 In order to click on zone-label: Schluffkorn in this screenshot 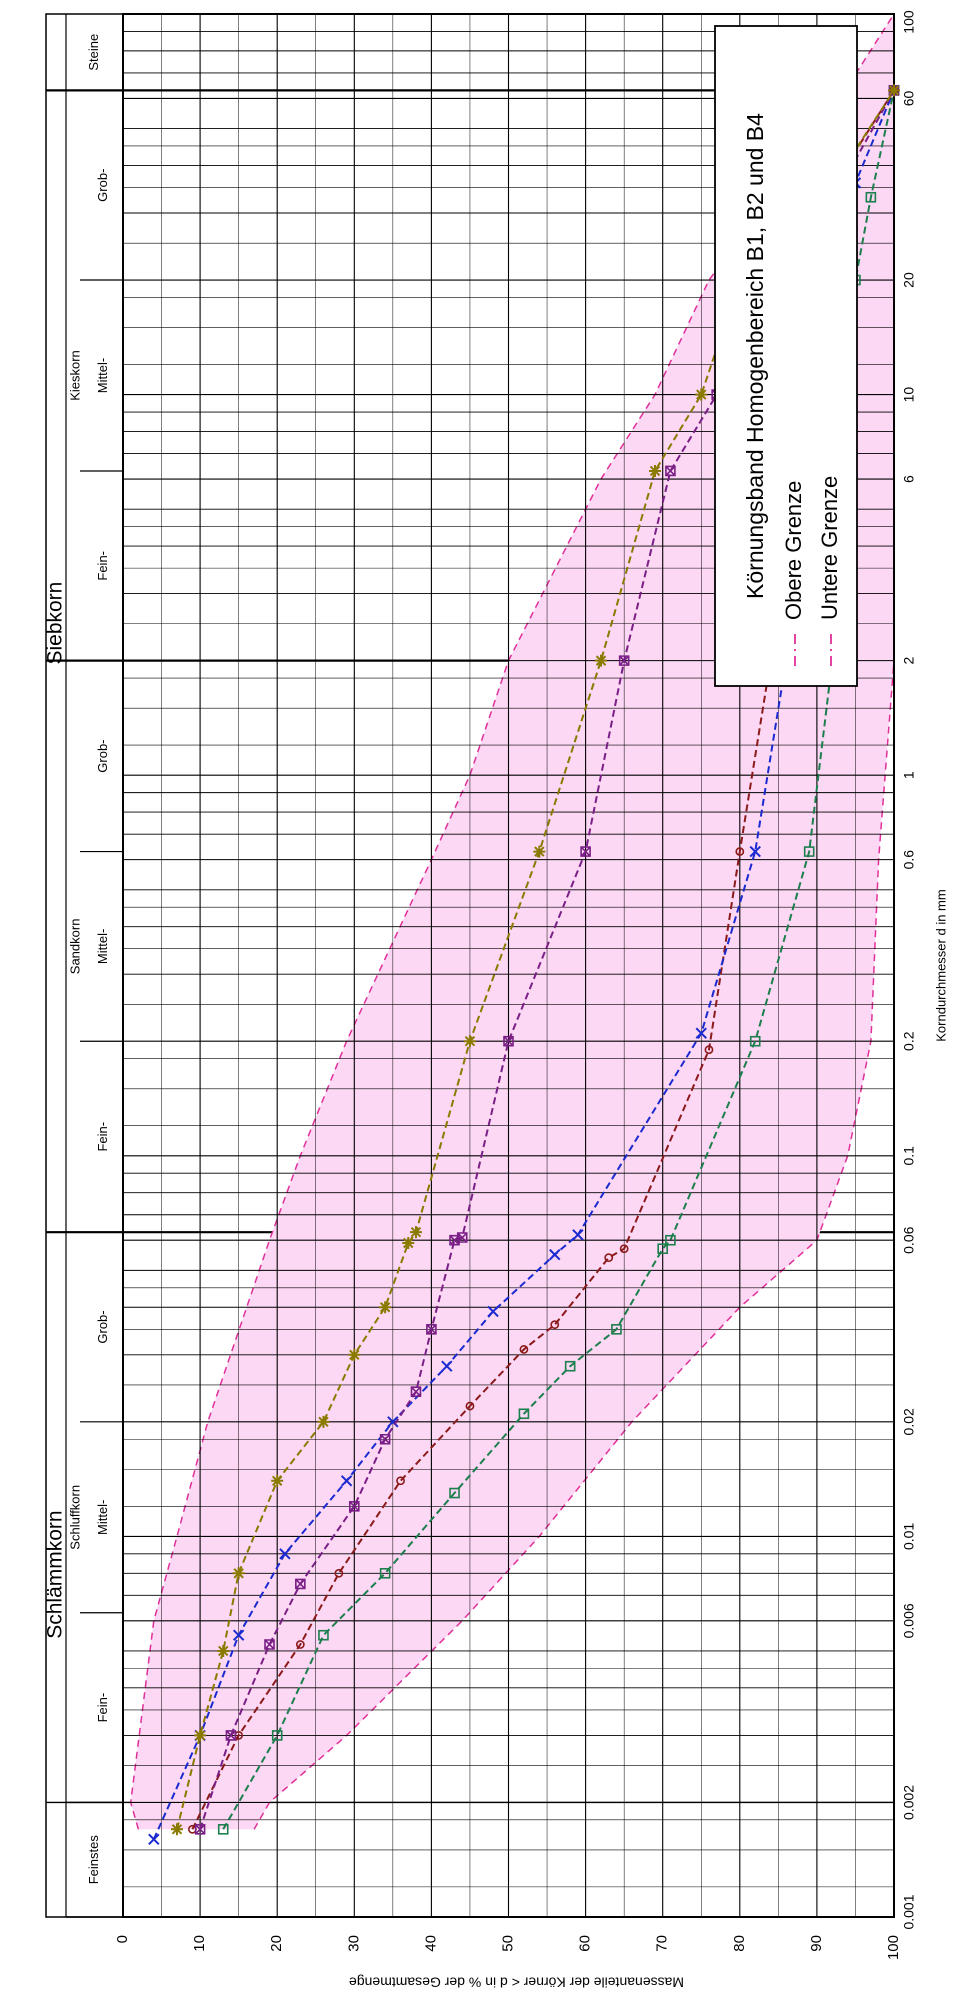, I will do `click(74, 1517)`.